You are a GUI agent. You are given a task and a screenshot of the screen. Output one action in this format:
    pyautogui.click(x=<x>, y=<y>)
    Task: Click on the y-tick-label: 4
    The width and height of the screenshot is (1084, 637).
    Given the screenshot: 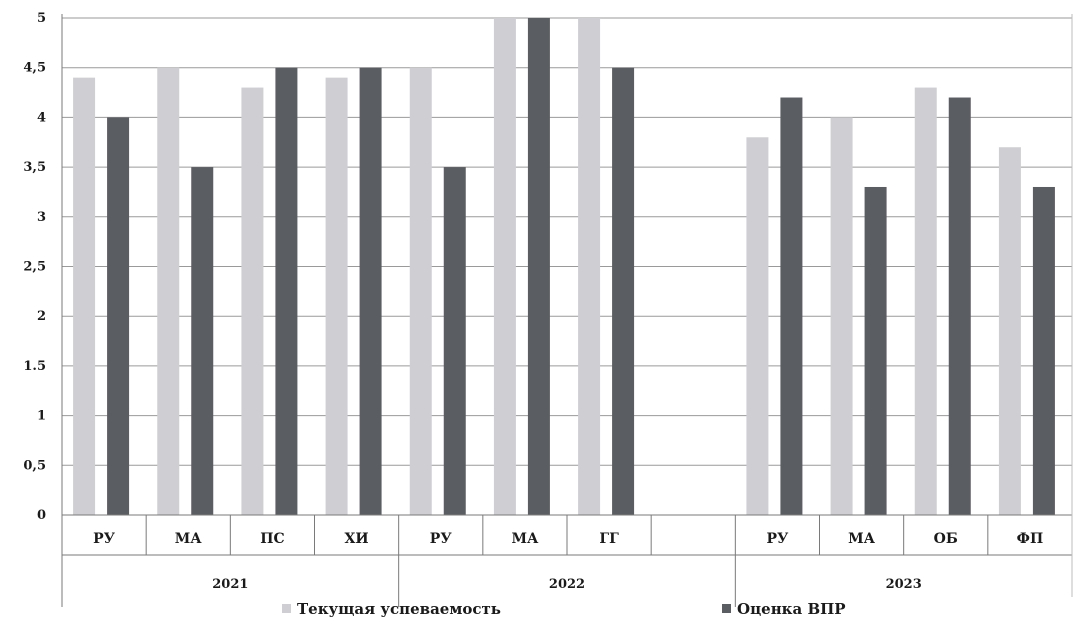 What is the action you would take?
    pyautogui.click(x=41, y=117)
    